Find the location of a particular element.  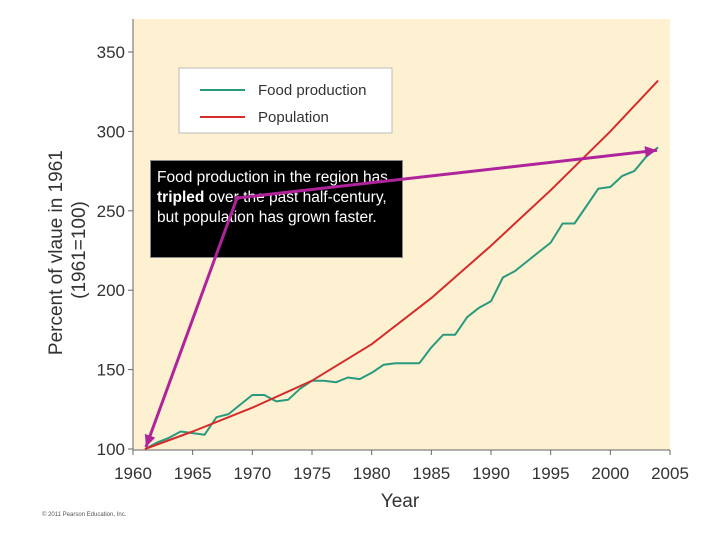

y-tick-label: 350 is located at coordinates (111, 52).